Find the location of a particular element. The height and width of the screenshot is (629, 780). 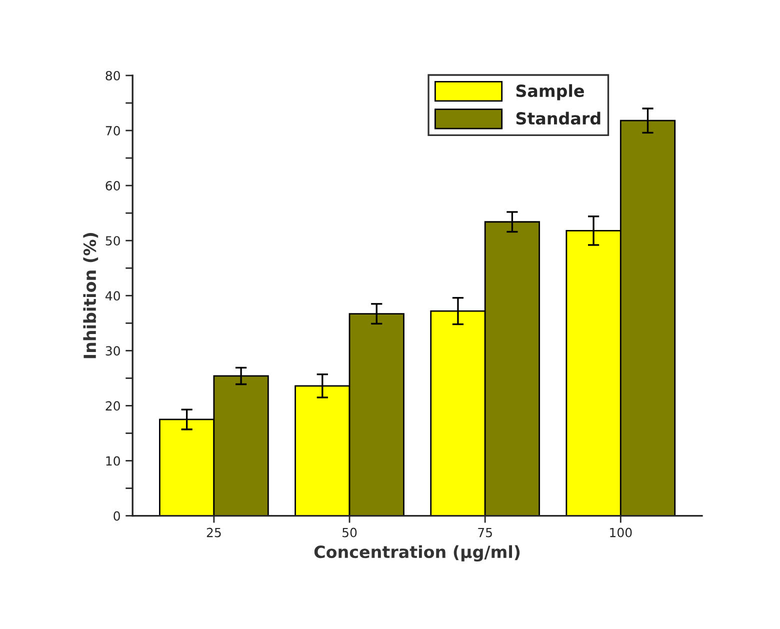

y-tick-label: 50 is located at coordinates (113, 241).